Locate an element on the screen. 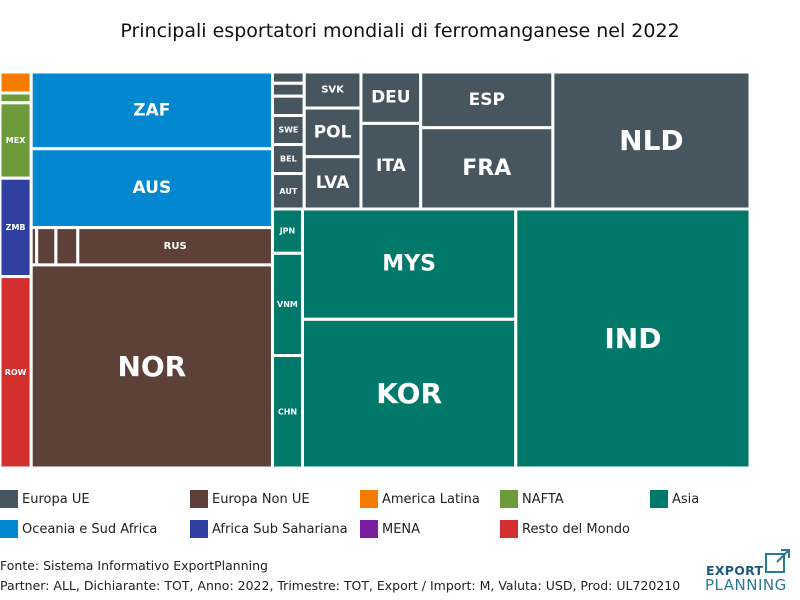 Image resolution: width=800 pixels, height=600 pixels. legend-item: Oceania e Sud Africa is located at coordinates (78, 529).